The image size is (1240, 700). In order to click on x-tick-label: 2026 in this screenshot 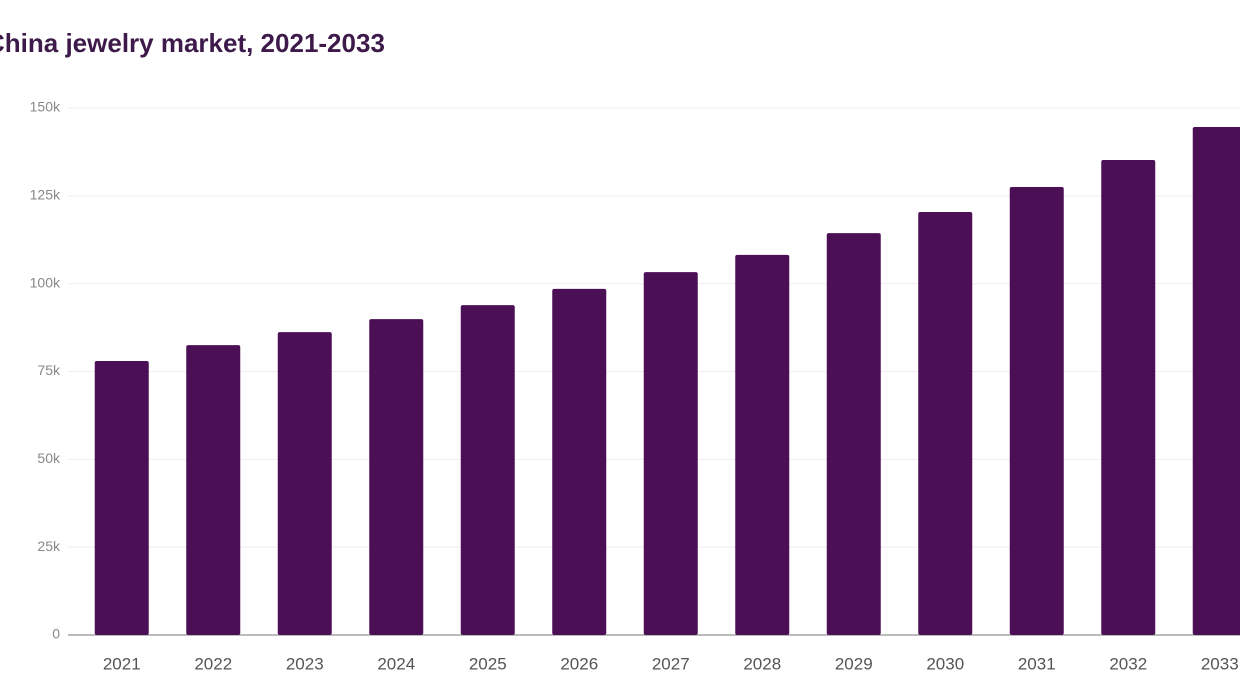, I will do `click(579, 663)`.